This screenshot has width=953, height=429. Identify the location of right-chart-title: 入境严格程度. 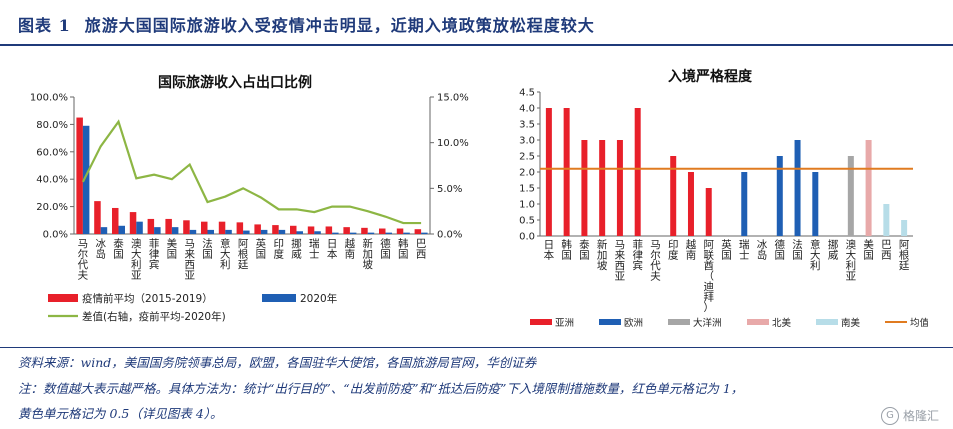
(710, 77).